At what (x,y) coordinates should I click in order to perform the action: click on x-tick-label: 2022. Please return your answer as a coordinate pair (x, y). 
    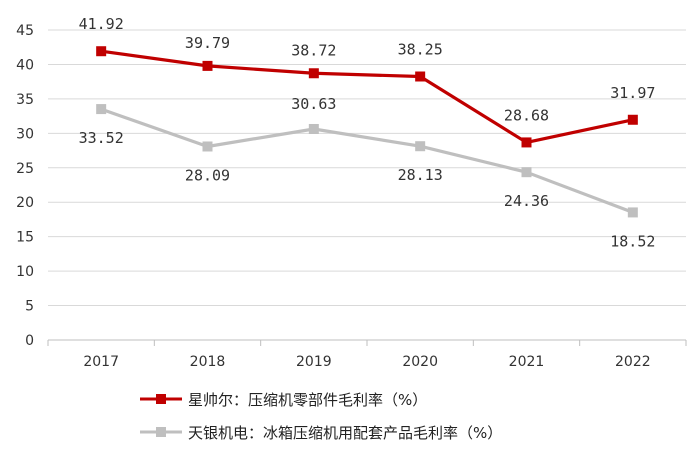
    Looking at the image, I should click on (633, 362).